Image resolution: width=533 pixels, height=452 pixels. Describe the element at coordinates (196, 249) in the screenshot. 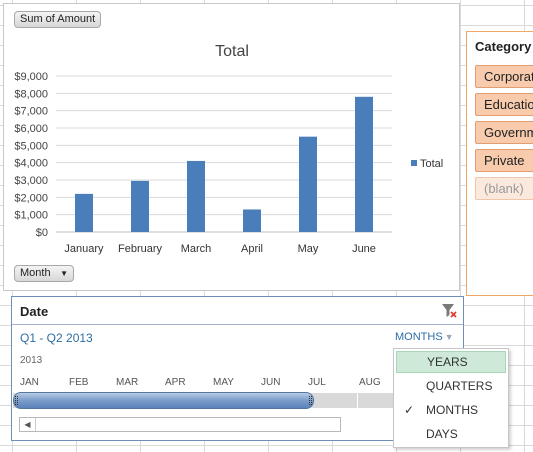

I see `x-tick-label: March` at that location.